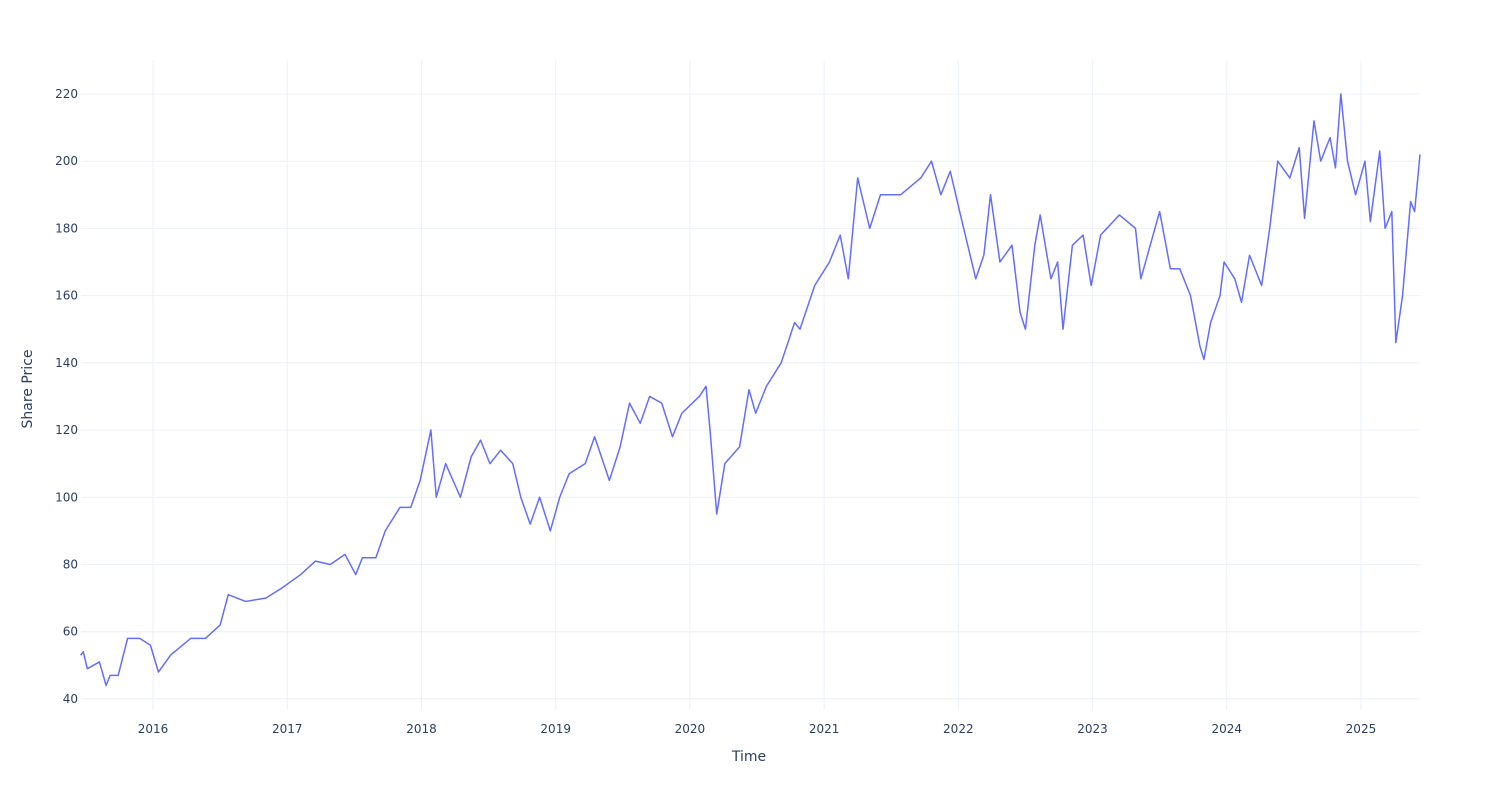 Image resolution: width=1500 pixels, height=804 pixels. What do you see at coordinates (70, 564) in the screenshot?
I see `y-tick-label: 80` at bounding box center [70, 564].